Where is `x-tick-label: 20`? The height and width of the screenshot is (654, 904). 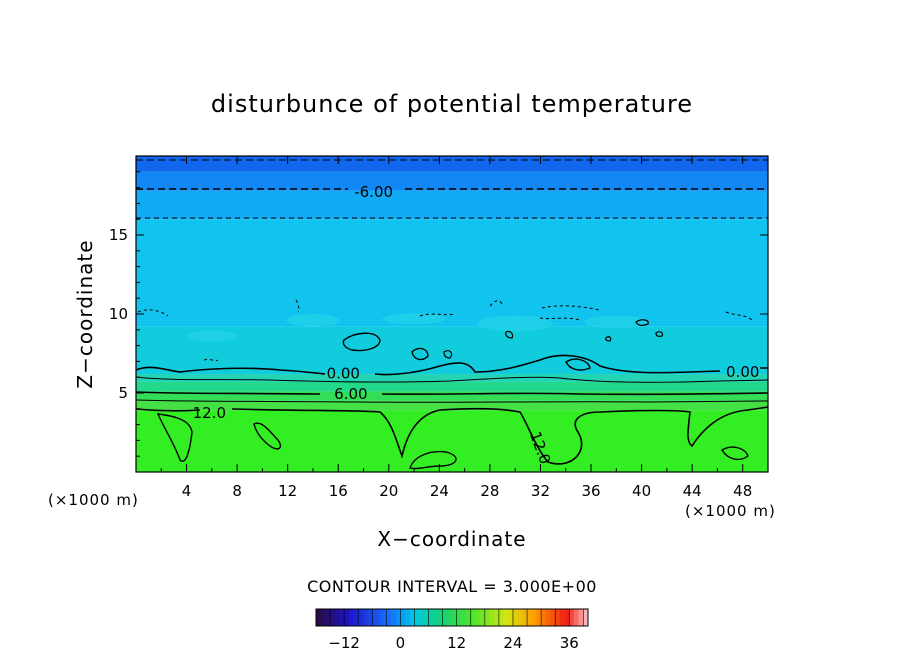
x-tick-label: 20 is located at coordinates (388, 491).